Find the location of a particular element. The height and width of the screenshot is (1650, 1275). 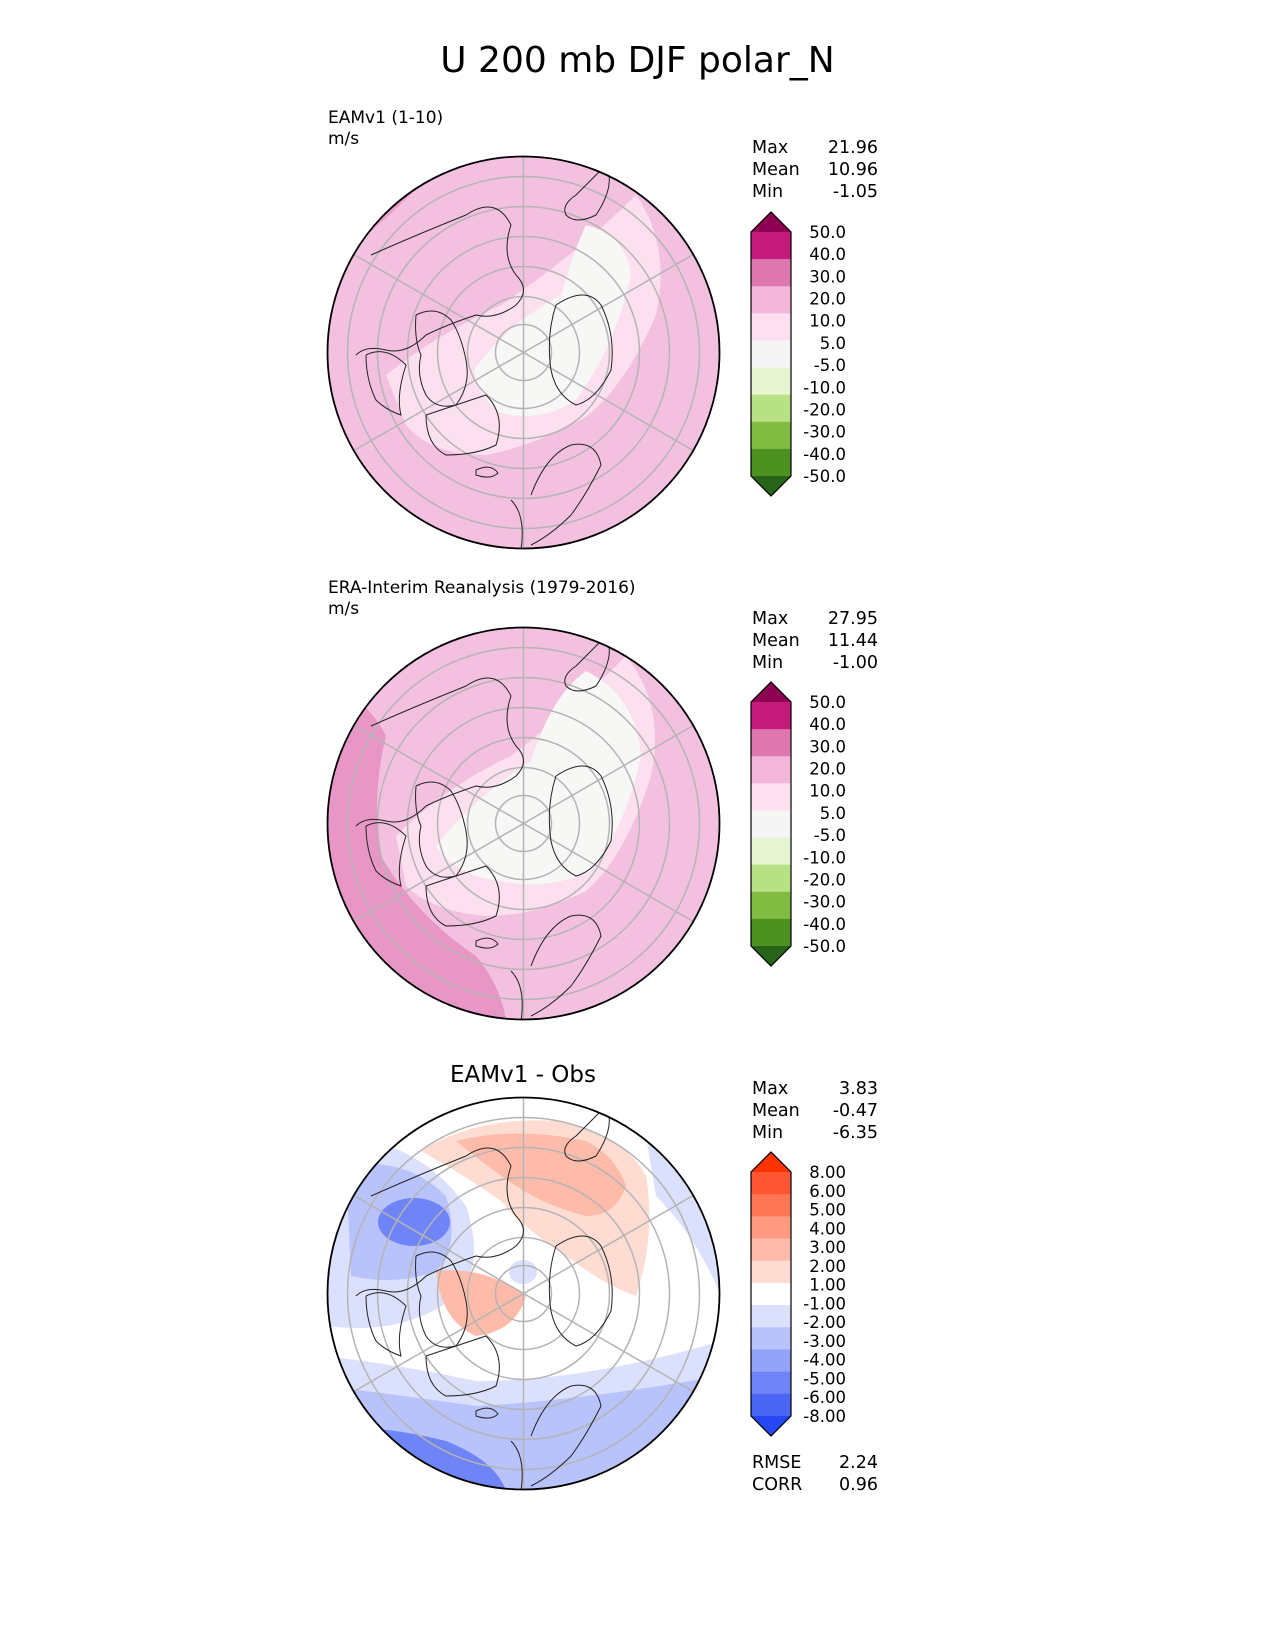

colorbar-tick-label: 2.00 is located at coordinates (827, 1266).